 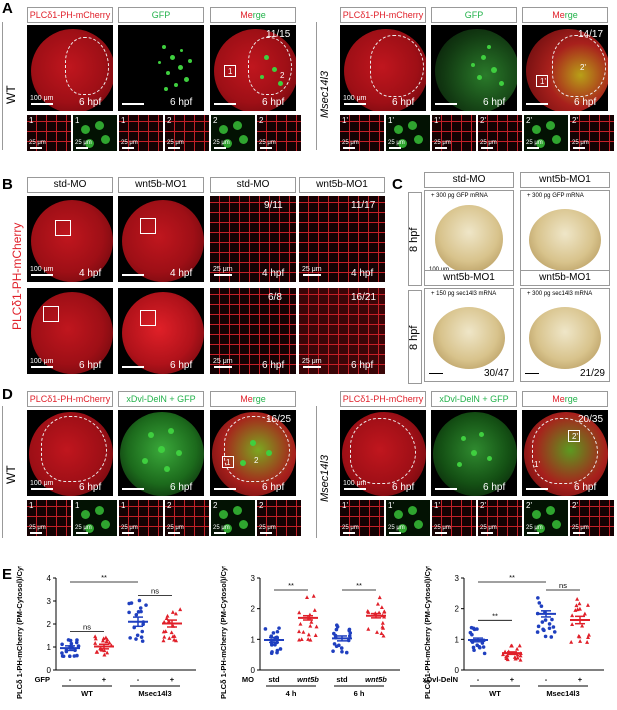 What do you see at coordinates (474, 453) in the screenshot?
I see `d-mut-gfp-image: 6 hpf` at bounding box center [474, 453].